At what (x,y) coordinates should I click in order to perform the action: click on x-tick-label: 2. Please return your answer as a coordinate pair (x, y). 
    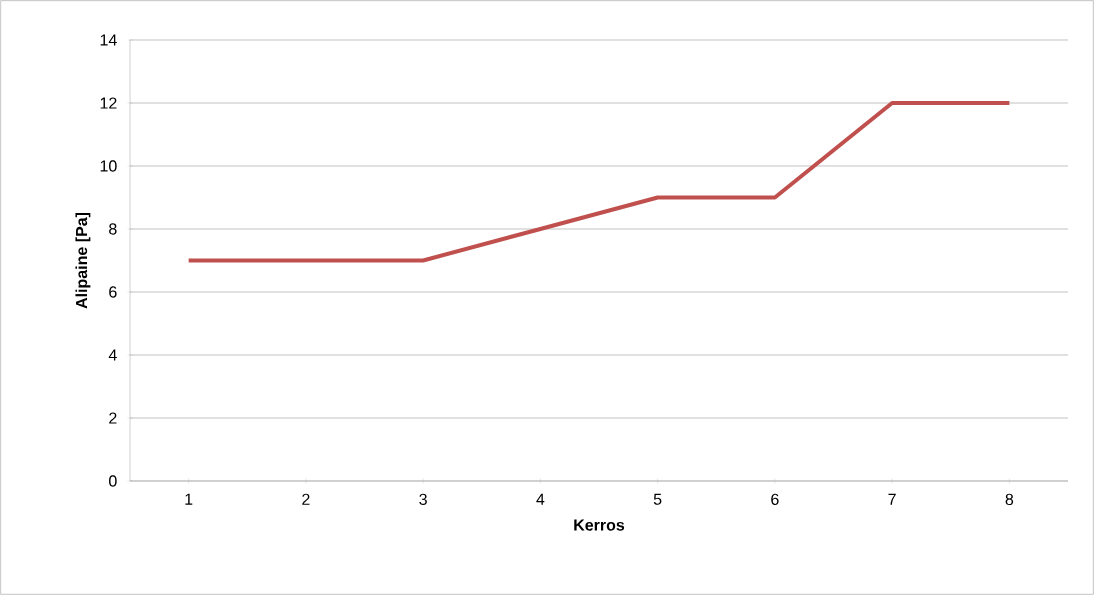
    Looking at the image, I should click on (306, 499).